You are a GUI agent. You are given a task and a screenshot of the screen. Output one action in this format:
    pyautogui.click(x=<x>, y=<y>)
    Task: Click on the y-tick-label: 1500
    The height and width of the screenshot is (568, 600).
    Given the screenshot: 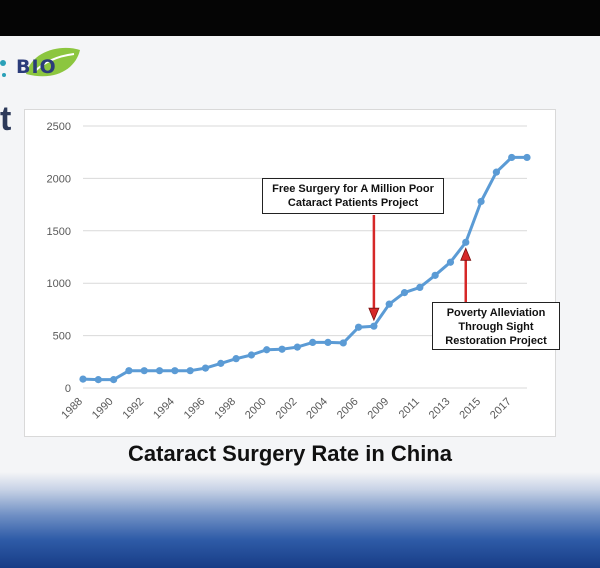 What is the action you would take?
    pyautogui.click(x=59, y=232)
    